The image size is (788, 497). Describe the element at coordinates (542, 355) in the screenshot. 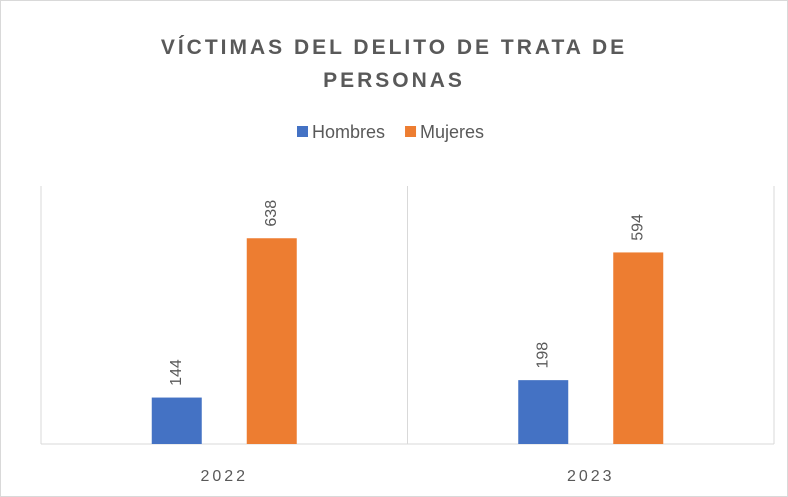

I see `data-label: 198` at that location.